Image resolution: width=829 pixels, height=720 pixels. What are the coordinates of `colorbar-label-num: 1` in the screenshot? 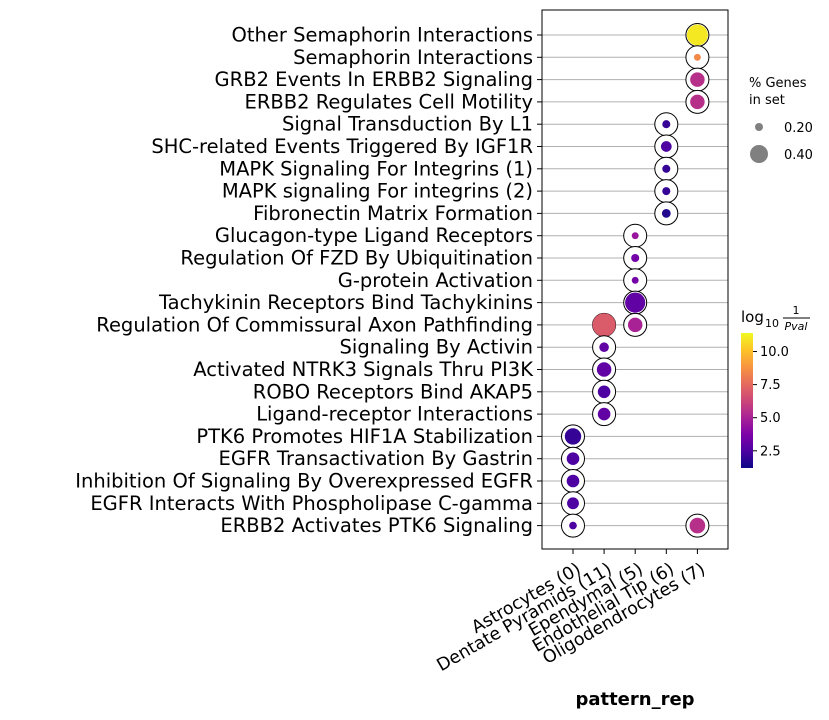 It's located at (796, 310).